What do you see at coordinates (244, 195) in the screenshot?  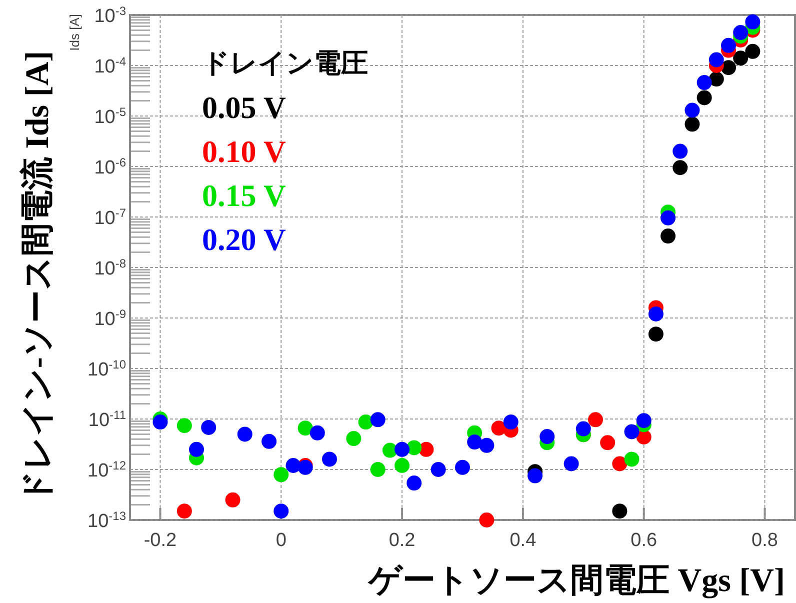 I see `text: 0.15 V` at bounding box center [244, 195].